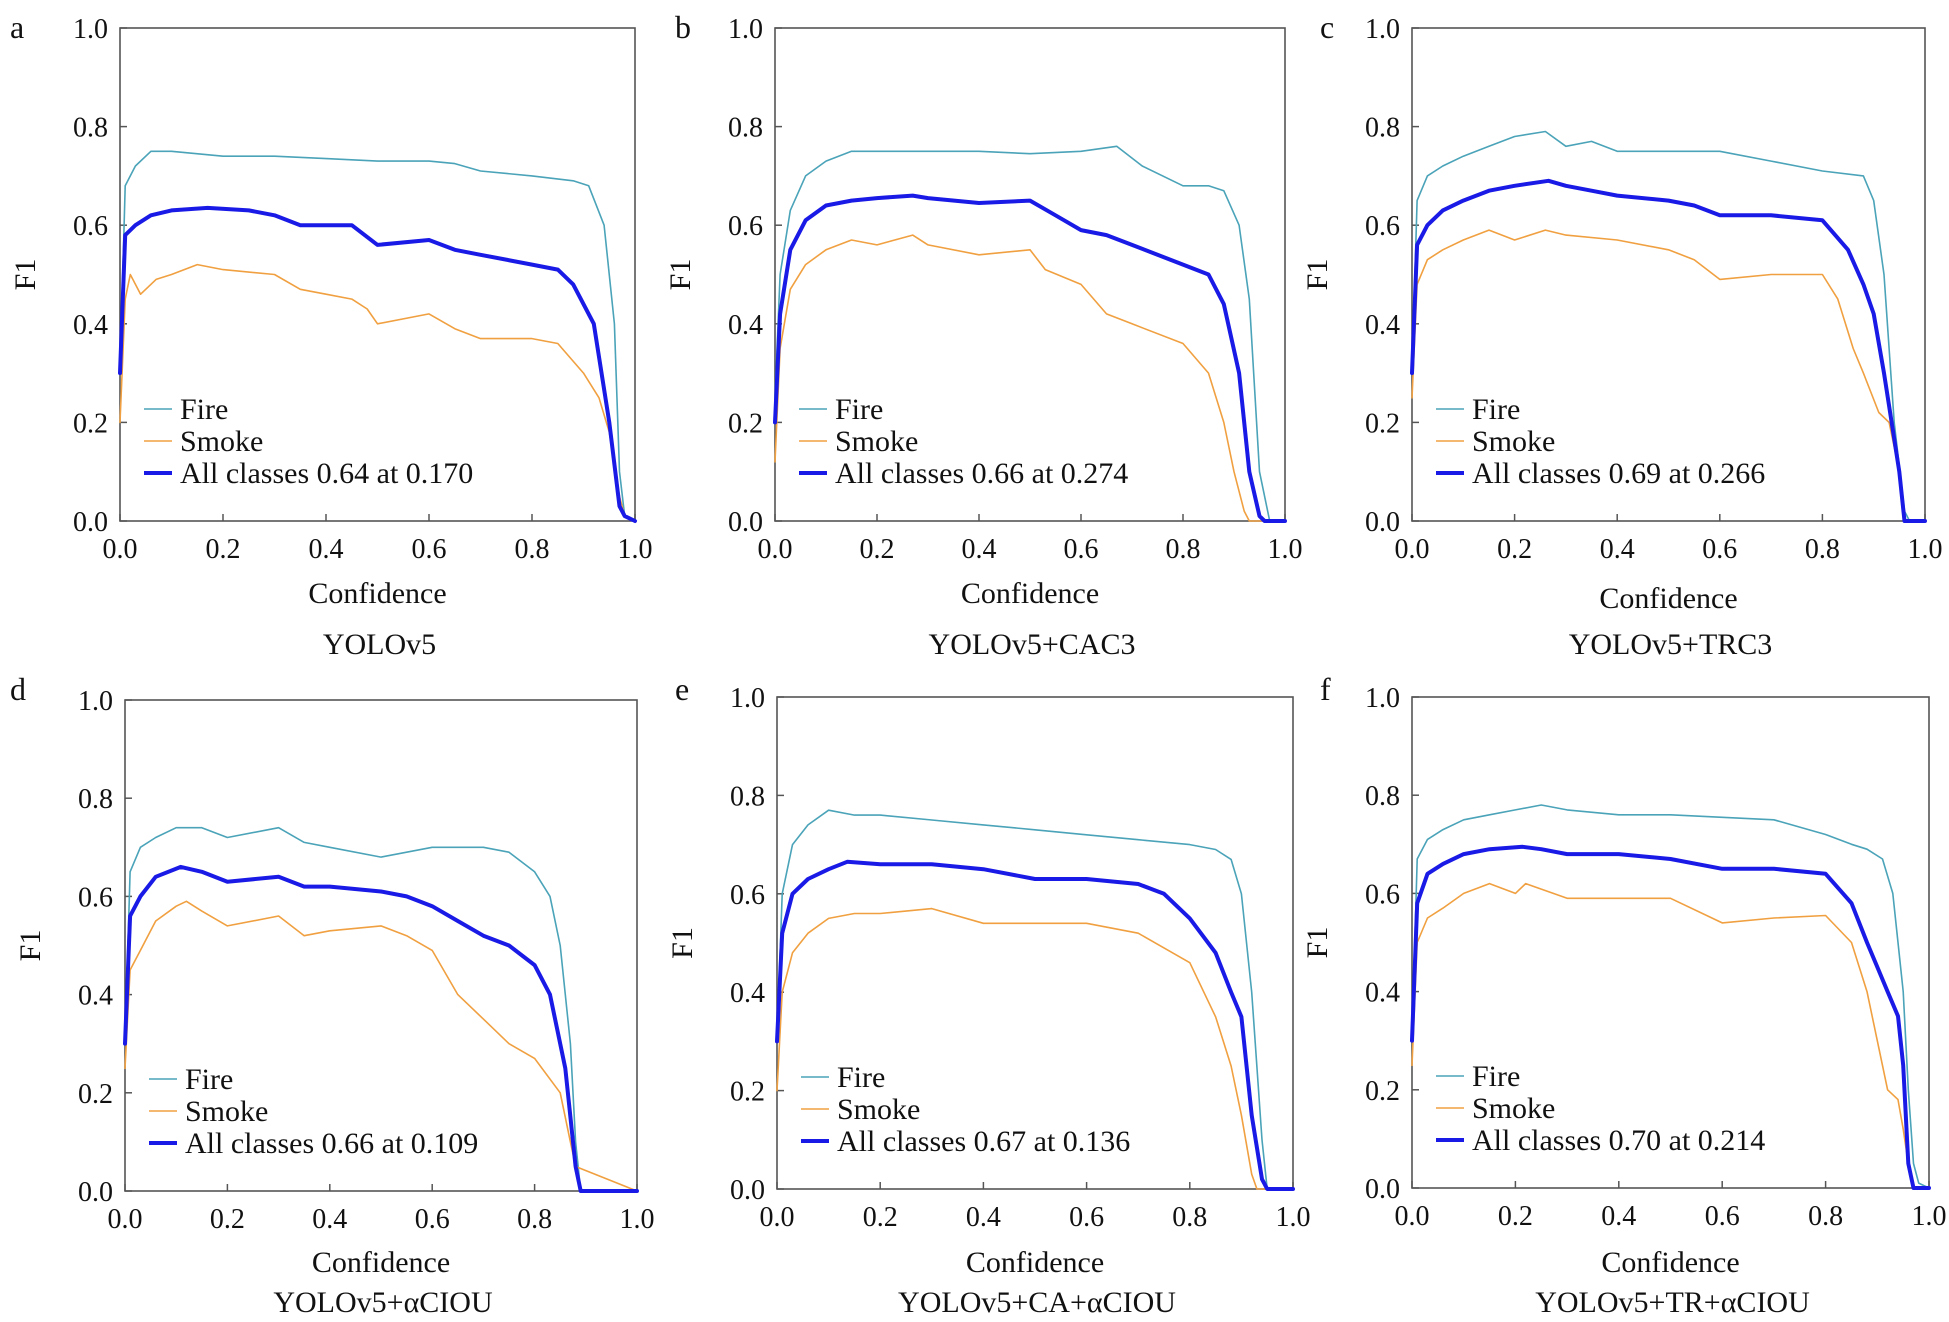  What do you see at coordinates (1671, 644) in the screenshot?
I see `panel-caption: YOLOv5+TRC3` at bounding box center [1671, 644].